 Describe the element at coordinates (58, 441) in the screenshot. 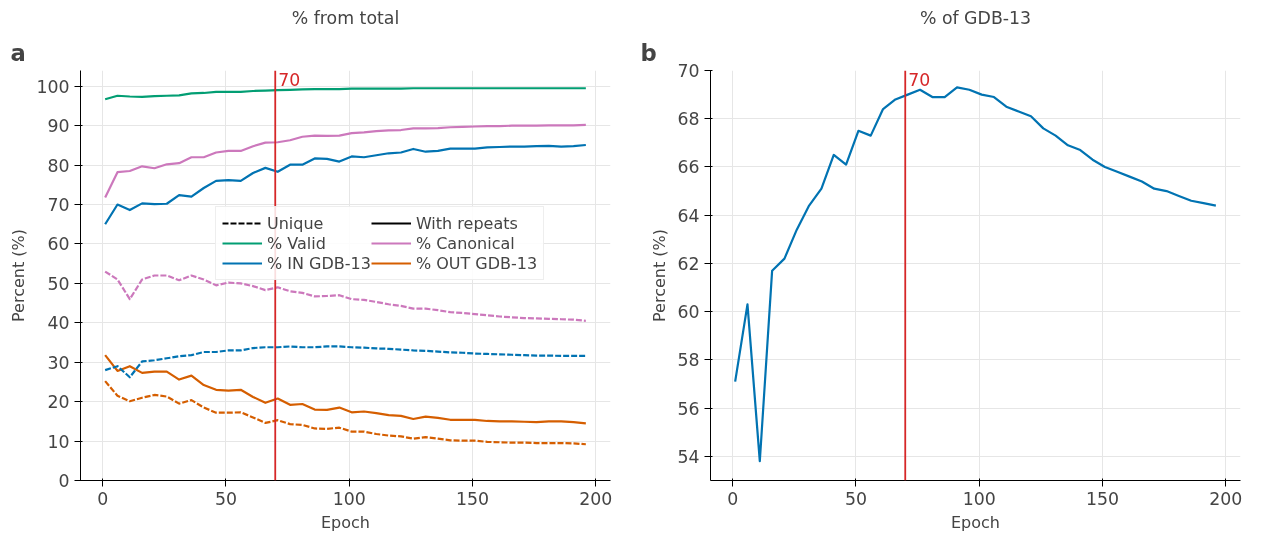

I see `y-tick-label: 10` at that location.